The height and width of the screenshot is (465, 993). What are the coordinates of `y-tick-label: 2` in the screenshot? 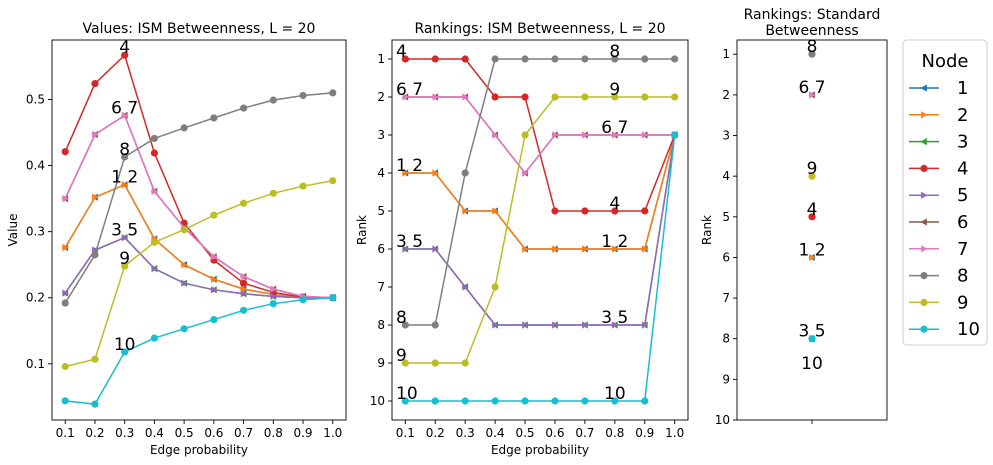 It's located at (381, 97).